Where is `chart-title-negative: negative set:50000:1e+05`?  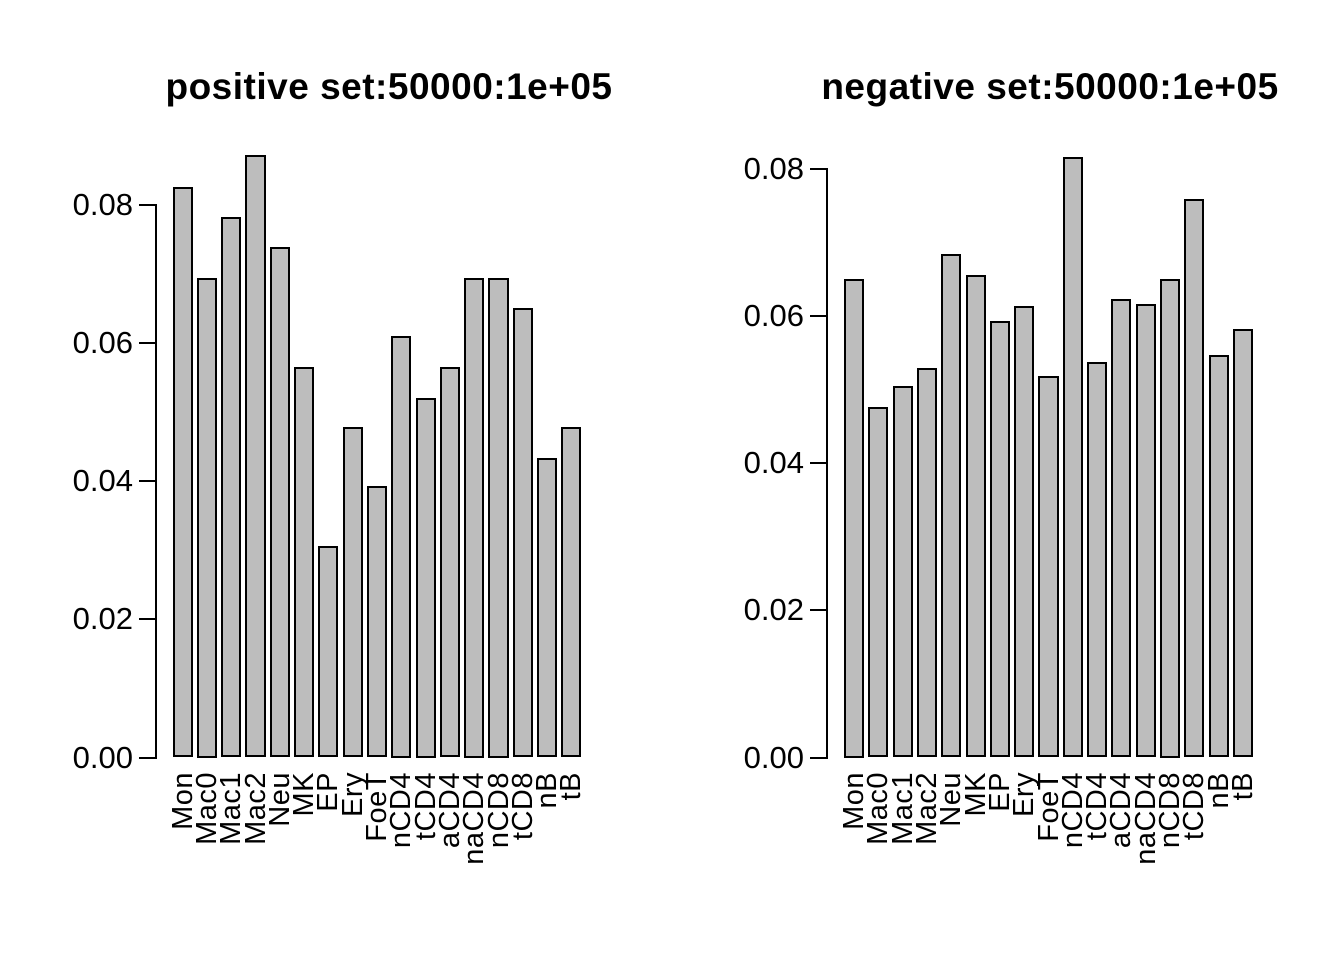
chart-title-negative: negative set:50000:1e+05 is located at coordinates (1050, 86).